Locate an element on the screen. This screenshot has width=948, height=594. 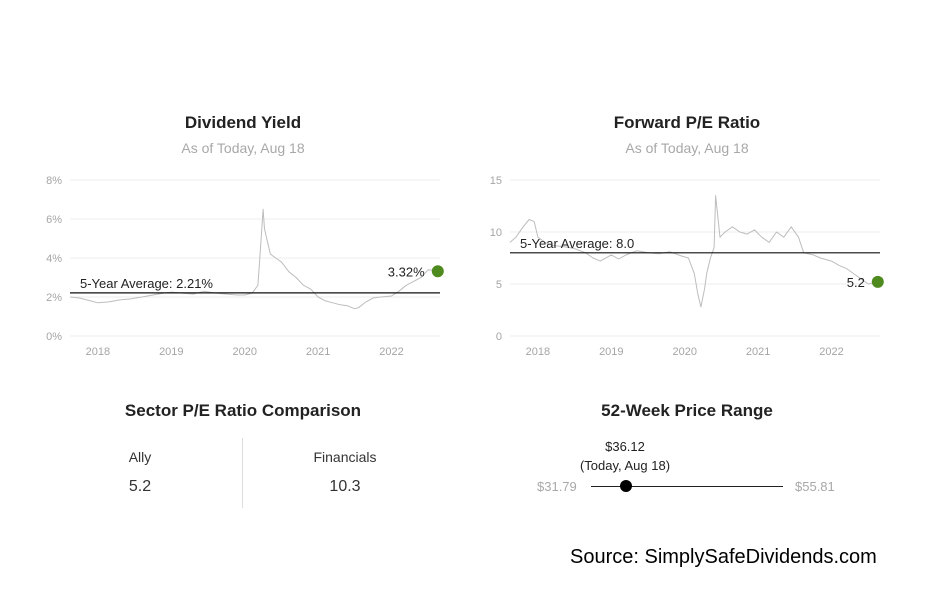
range-low: $31.79 is located at coordinates (557, 486).